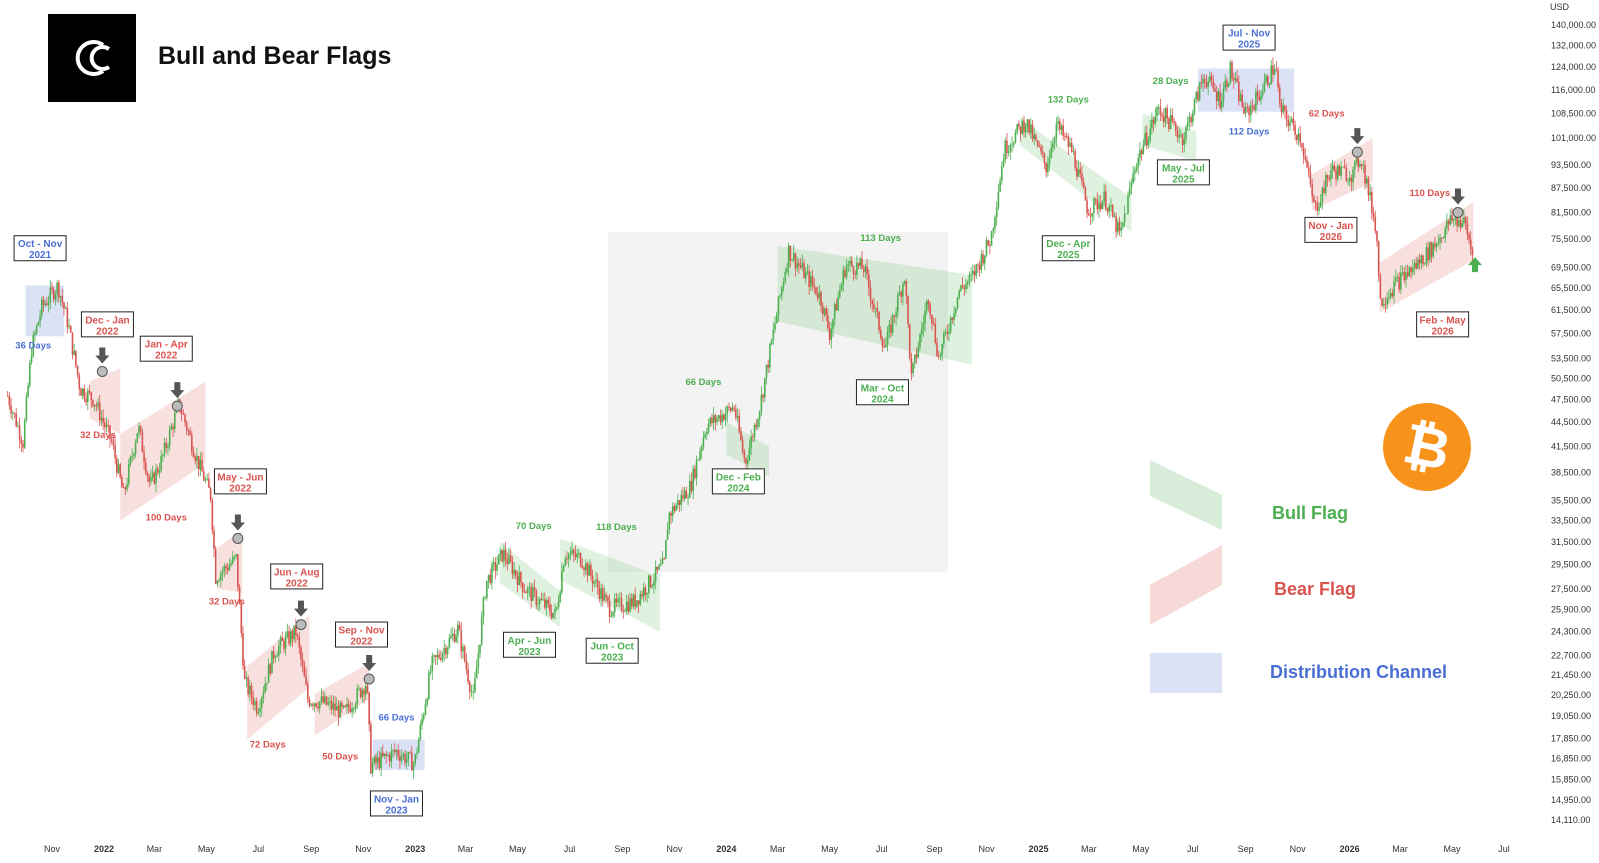 This screenshot has width=1599, height=863. Describe the element at coordinates (297, 583) in the screenshot. I see `period-label-year: 2022` at that location.